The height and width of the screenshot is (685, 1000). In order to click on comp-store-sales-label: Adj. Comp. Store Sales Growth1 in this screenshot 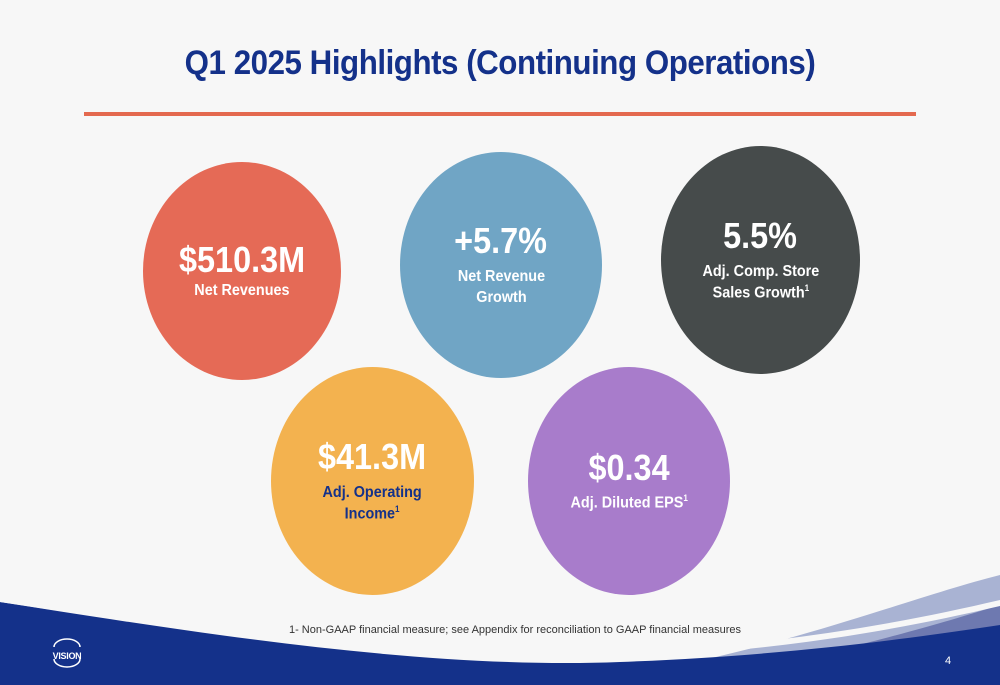, I will do `click(760, 283)`.